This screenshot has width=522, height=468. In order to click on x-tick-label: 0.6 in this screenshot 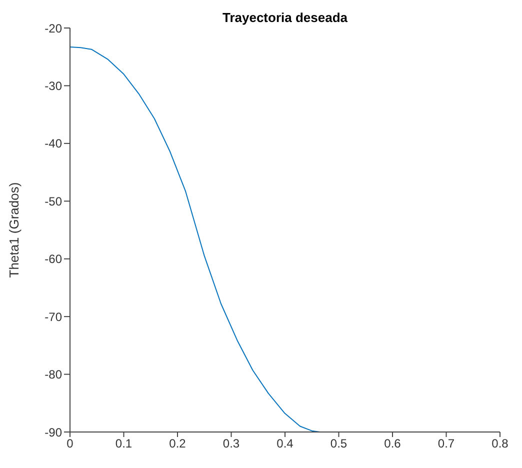, I will do `click(393, 443)`.